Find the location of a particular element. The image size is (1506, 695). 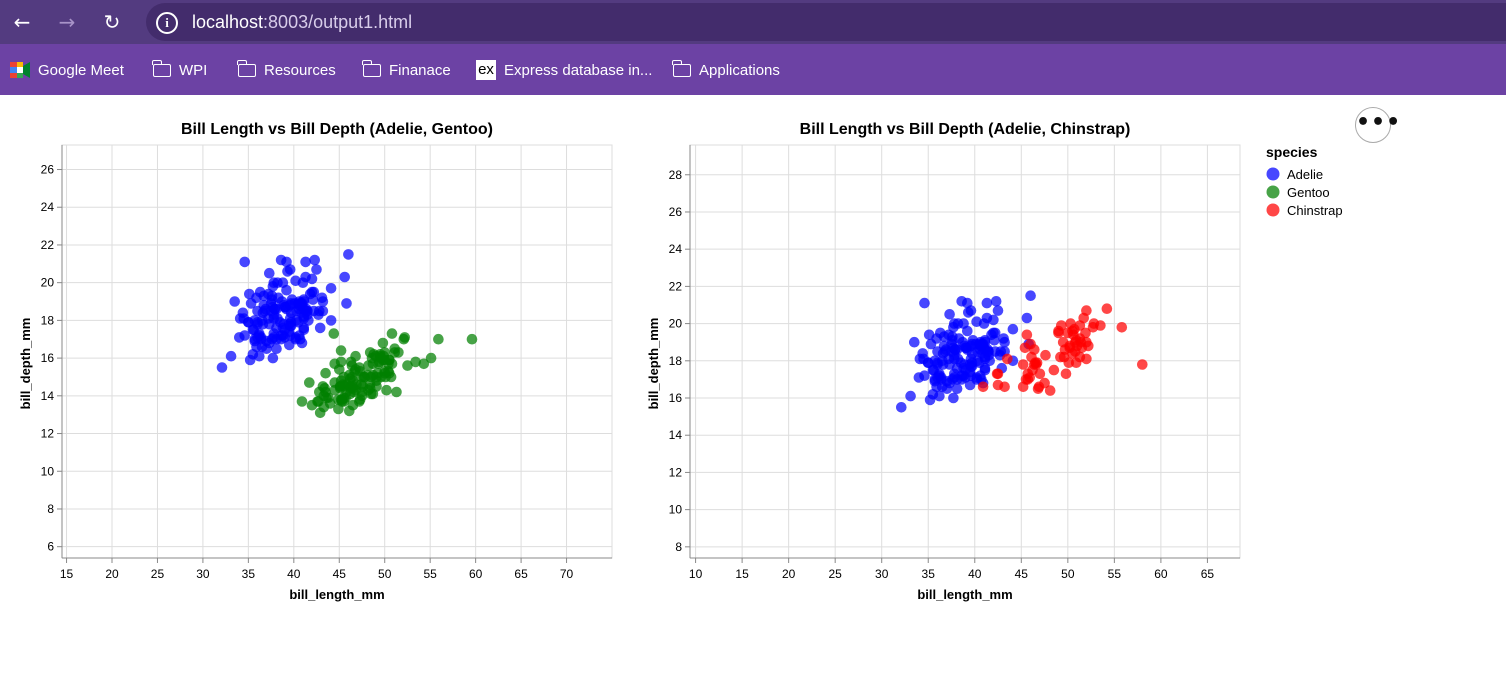

bookmark-finanace: Finanace is located at coordinates (406, 69).